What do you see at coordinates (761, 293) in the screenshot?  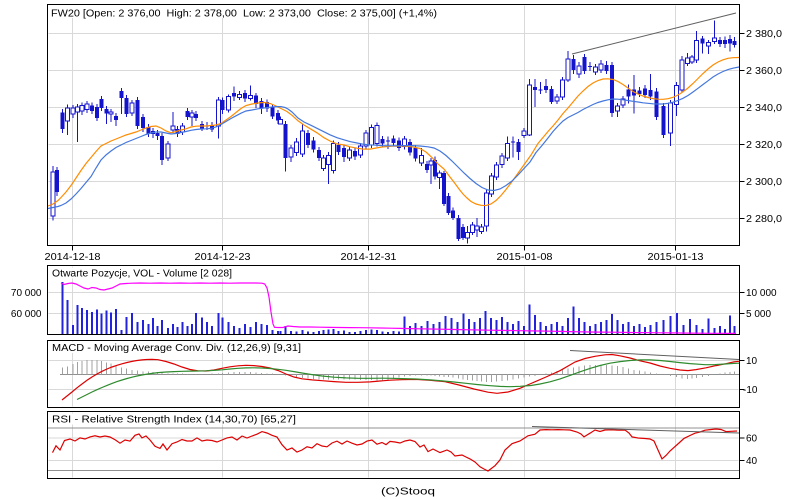 I see `svg-text: 10 000` at bounding box center [761, 293].